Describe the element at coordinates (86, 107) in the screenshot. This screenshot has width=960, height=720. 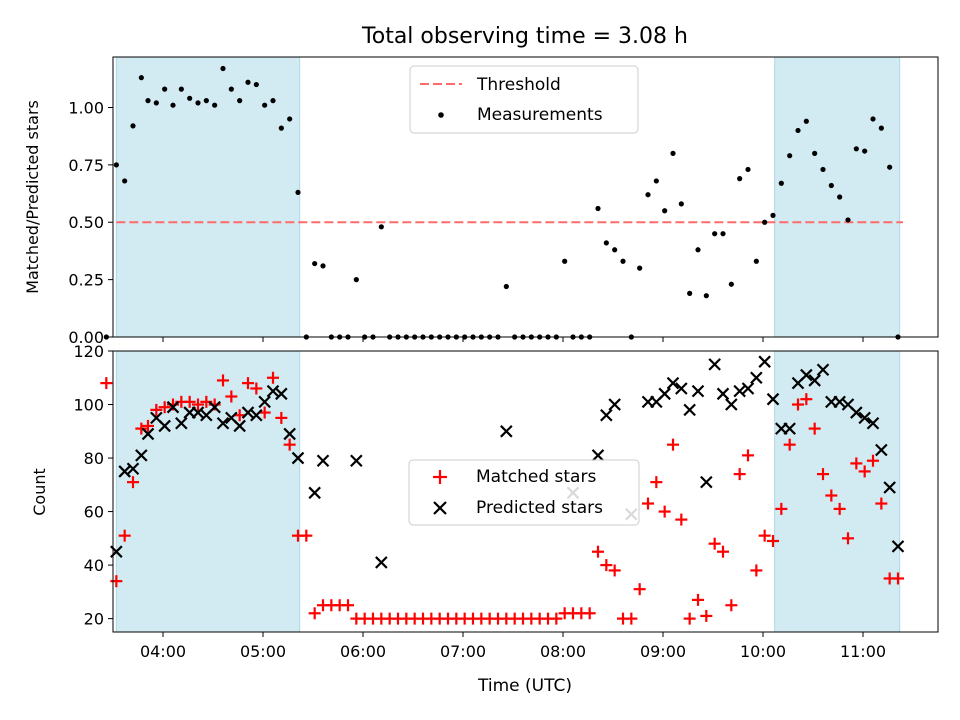
I see `top-y-tick-label: 1.00` at that location.